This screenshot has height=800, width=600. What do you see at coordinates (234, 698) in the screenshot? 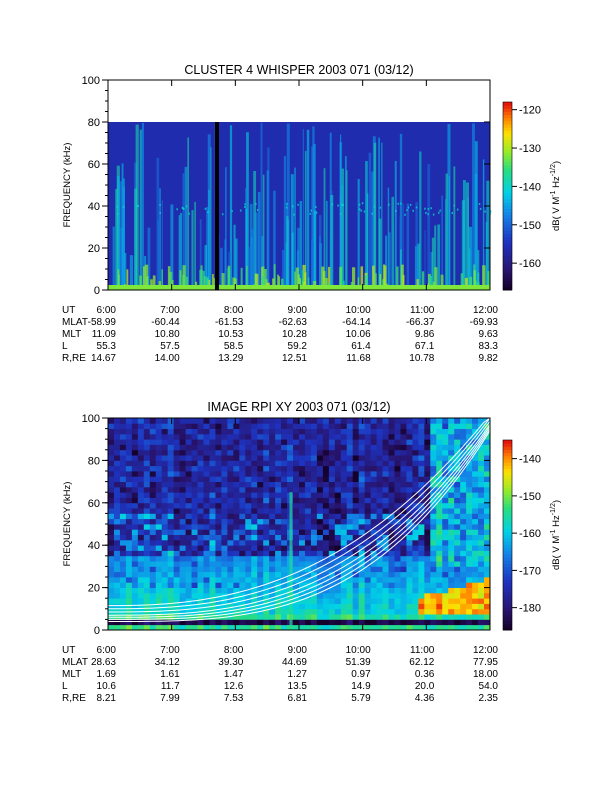
I see `ephemeris-value: 7.53` at bounding box center [234, 698].